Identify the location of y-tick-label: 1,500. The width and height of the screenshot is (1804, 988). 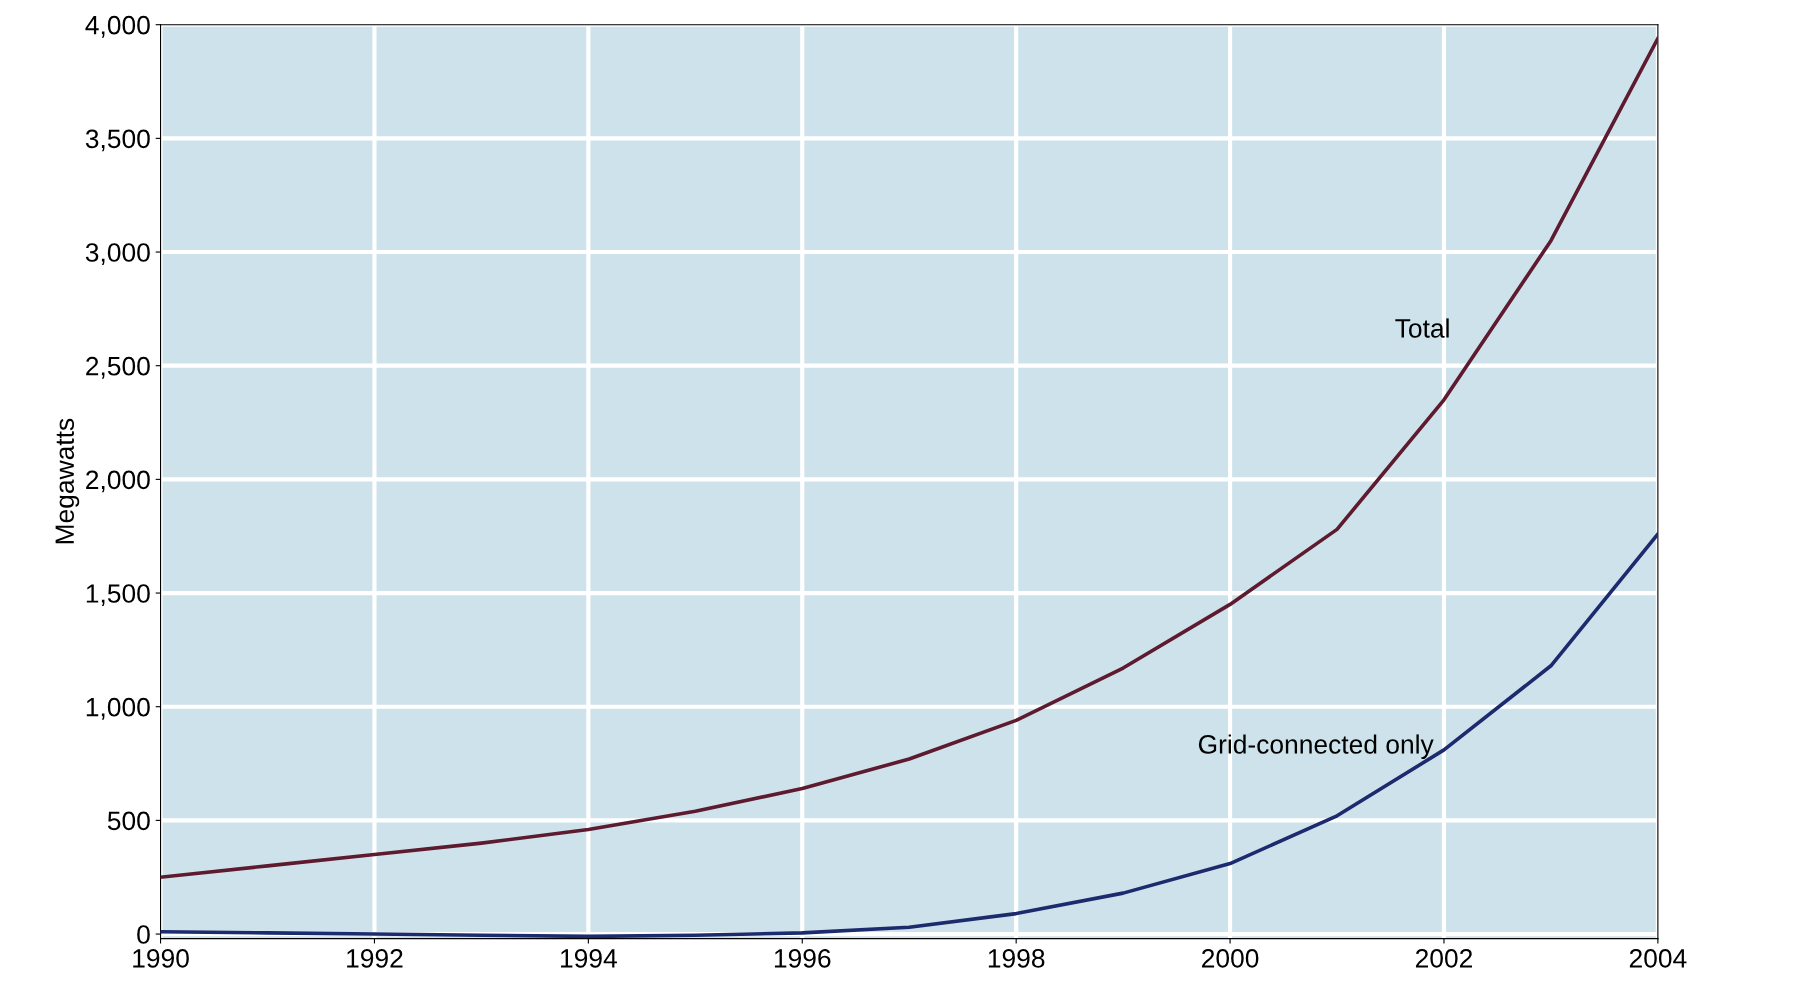
(118, 595).